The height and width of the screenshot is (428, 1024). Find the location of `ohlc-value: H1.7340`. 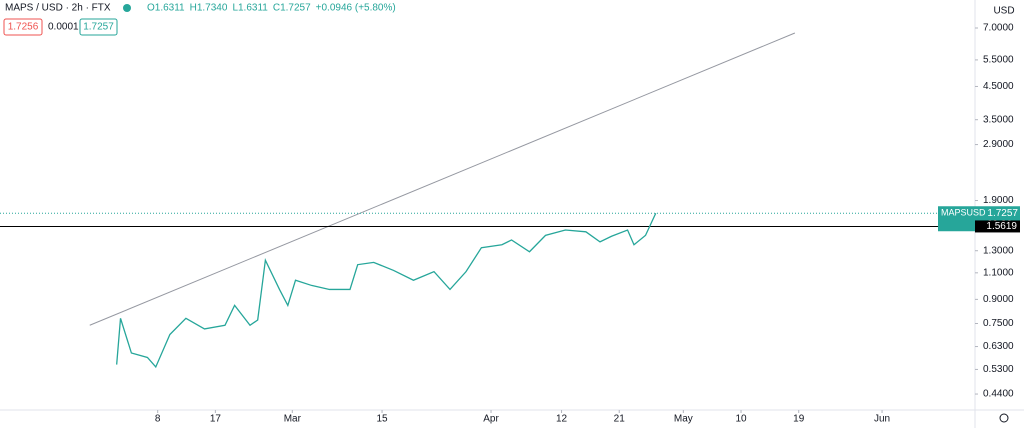

ohlc-value: H1.7340 is located at coordinates (209, 8).